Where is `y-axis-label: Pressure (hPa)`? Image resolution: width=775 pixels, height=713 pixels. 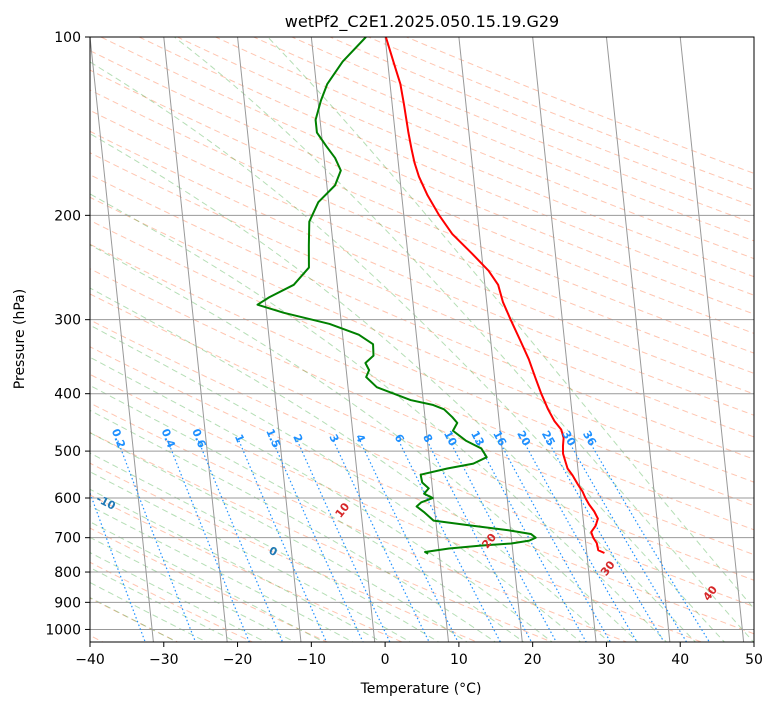
y-axis-label: Pressure (hPa) is located at coordinates (20, 339).